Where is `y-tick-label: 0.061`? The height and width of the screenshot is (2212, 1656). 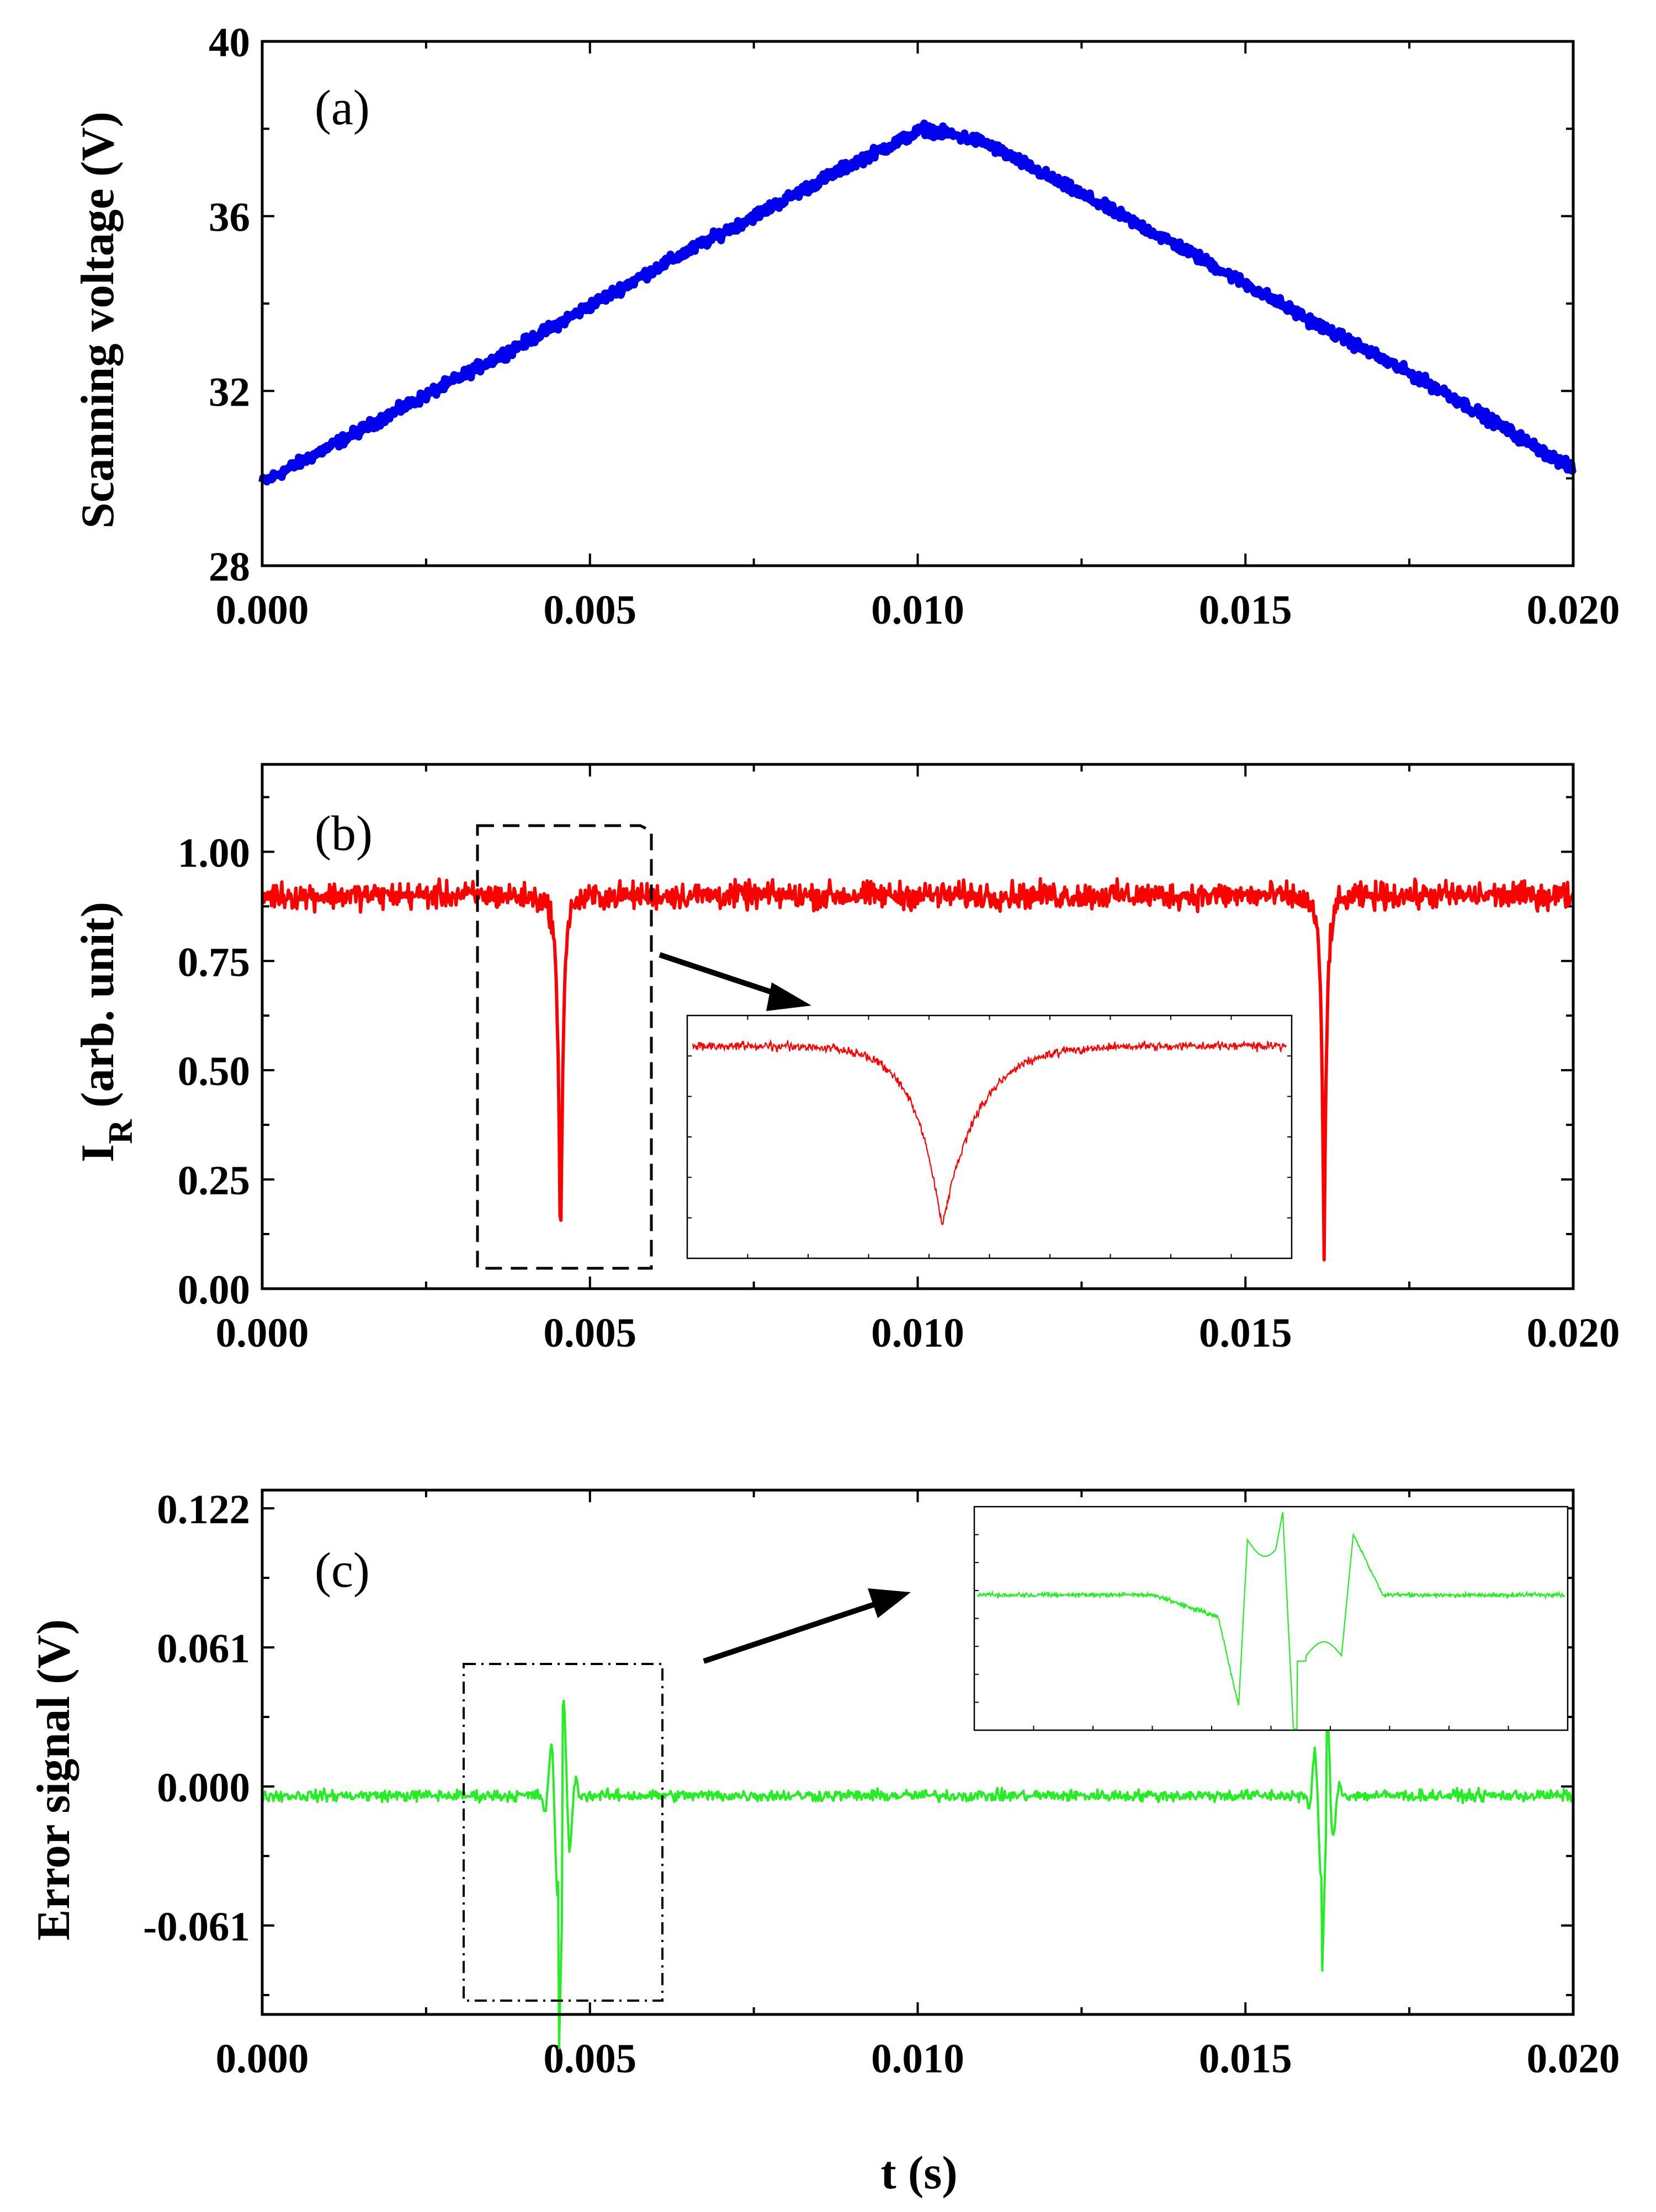
y-tick-label: 0.061 is located at coordinates (203, 1649).